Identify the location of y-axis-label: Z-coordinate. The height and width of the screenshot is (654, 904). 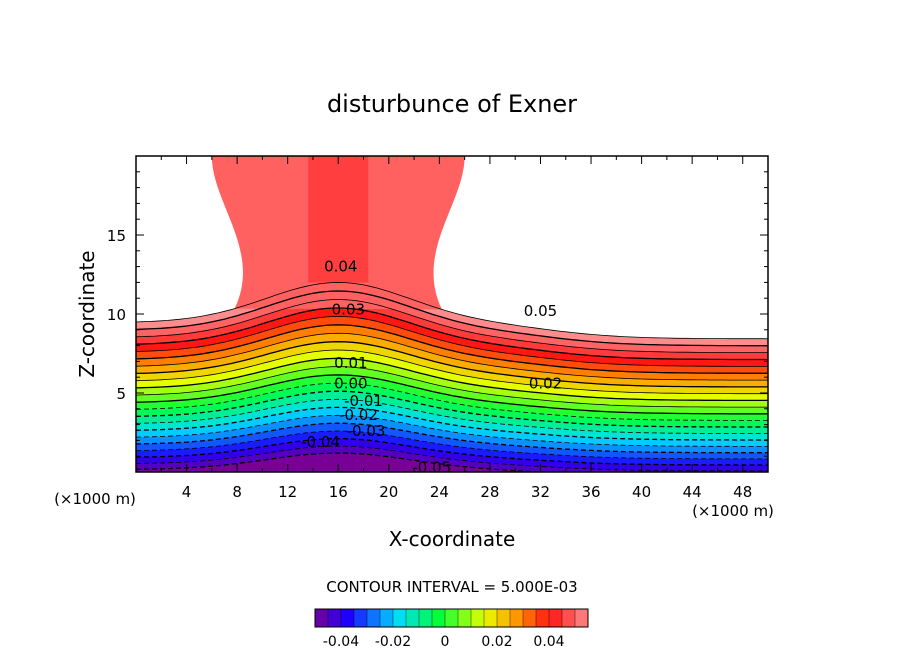
(87, 313).